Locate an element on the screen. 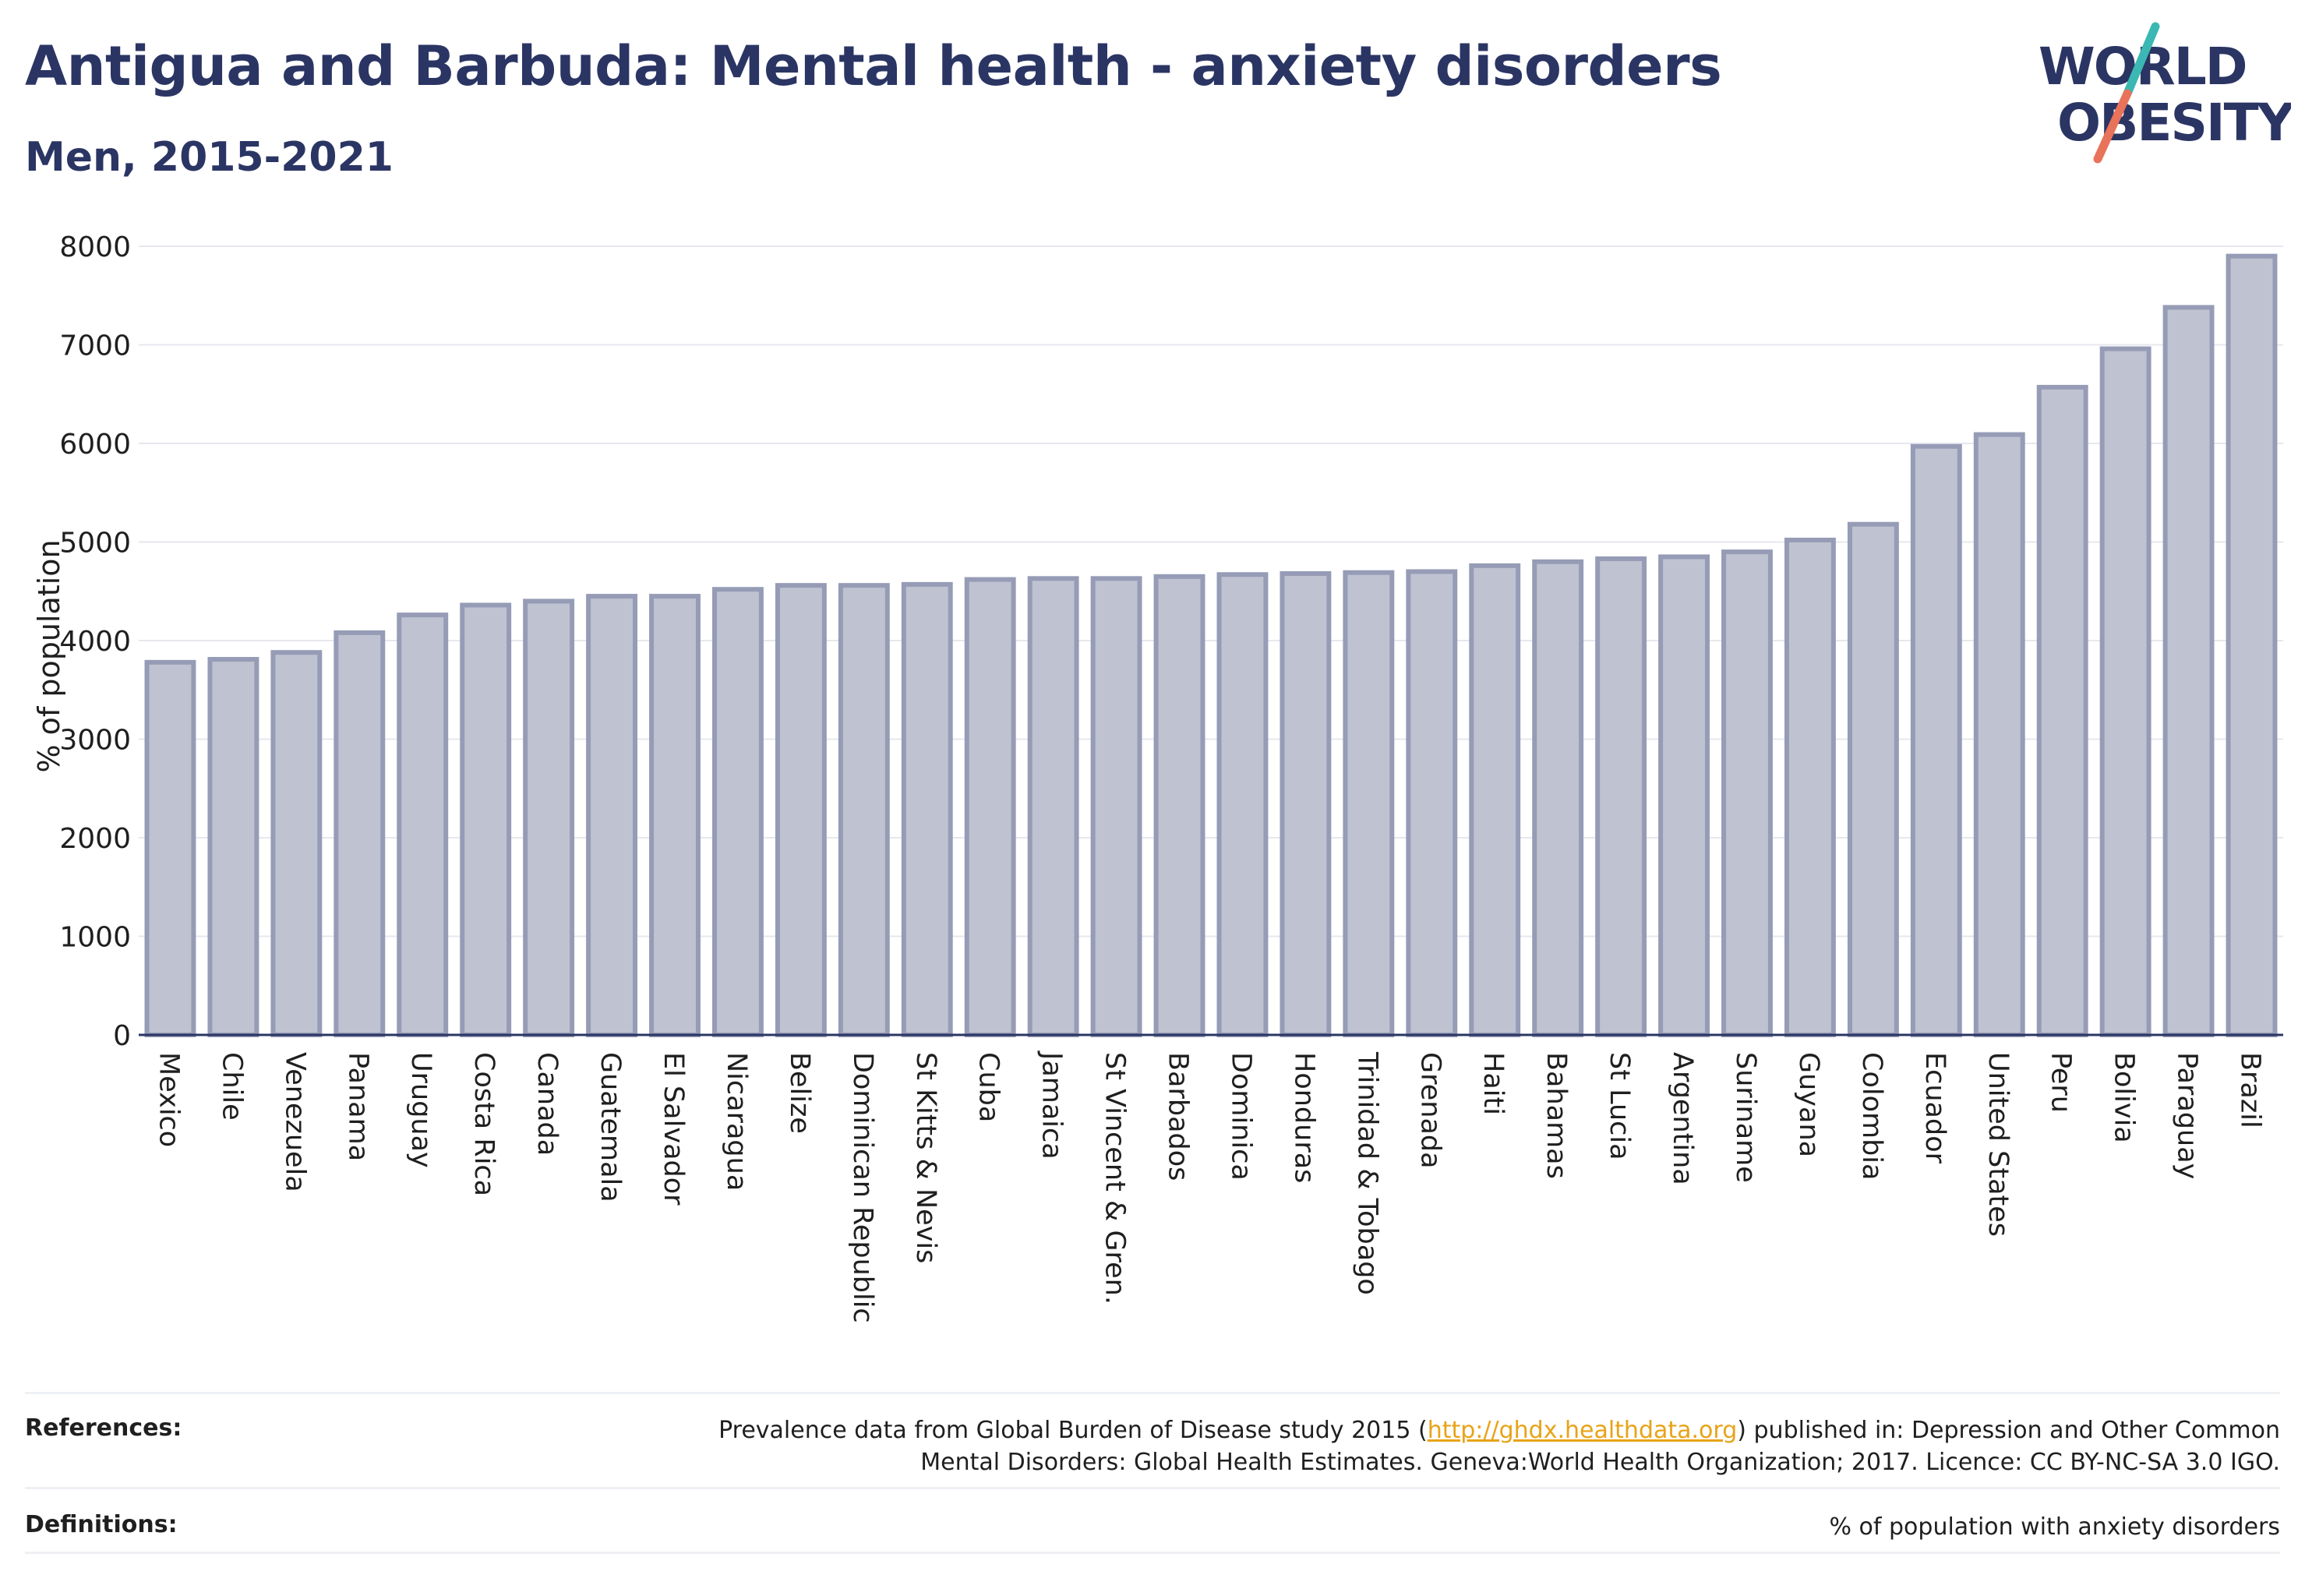 The height and width of the screenshot is (1596, 2305). x-tick-label: El Salvador is located at coordinates (673, 1129).